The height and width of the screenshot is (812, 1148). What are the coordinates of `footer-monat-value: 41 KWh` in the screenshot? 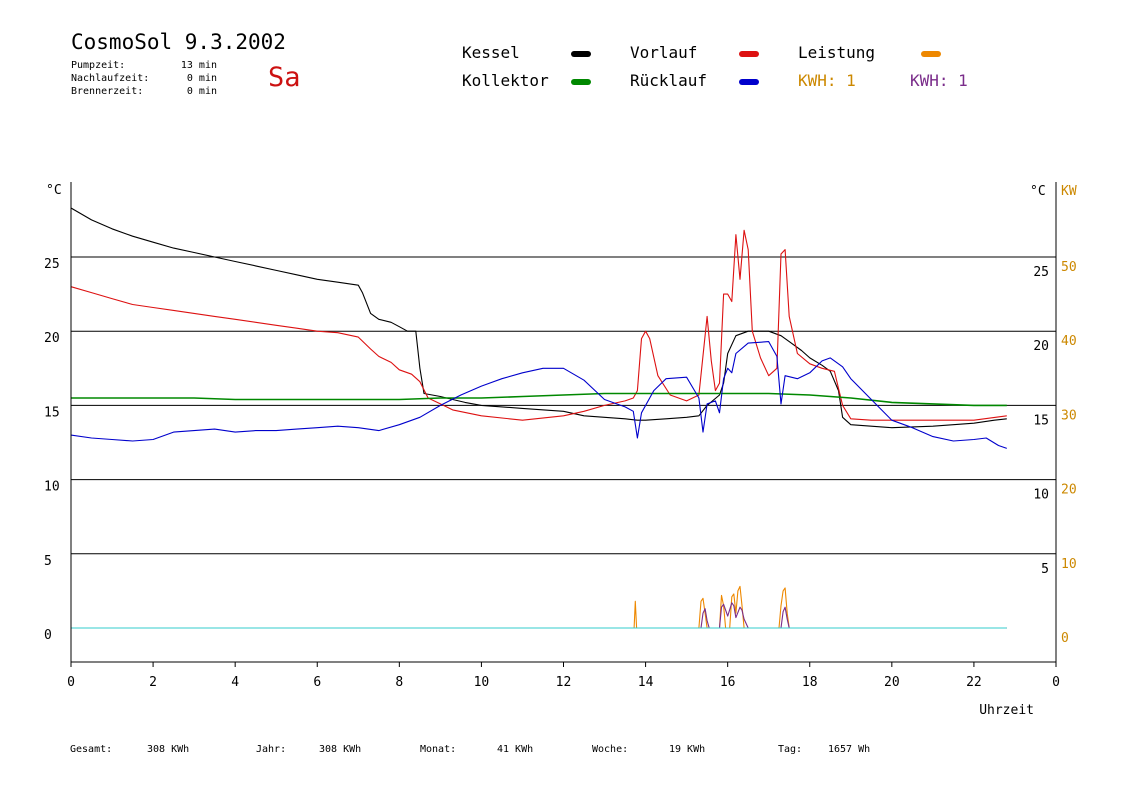 It's located at (515, 749).